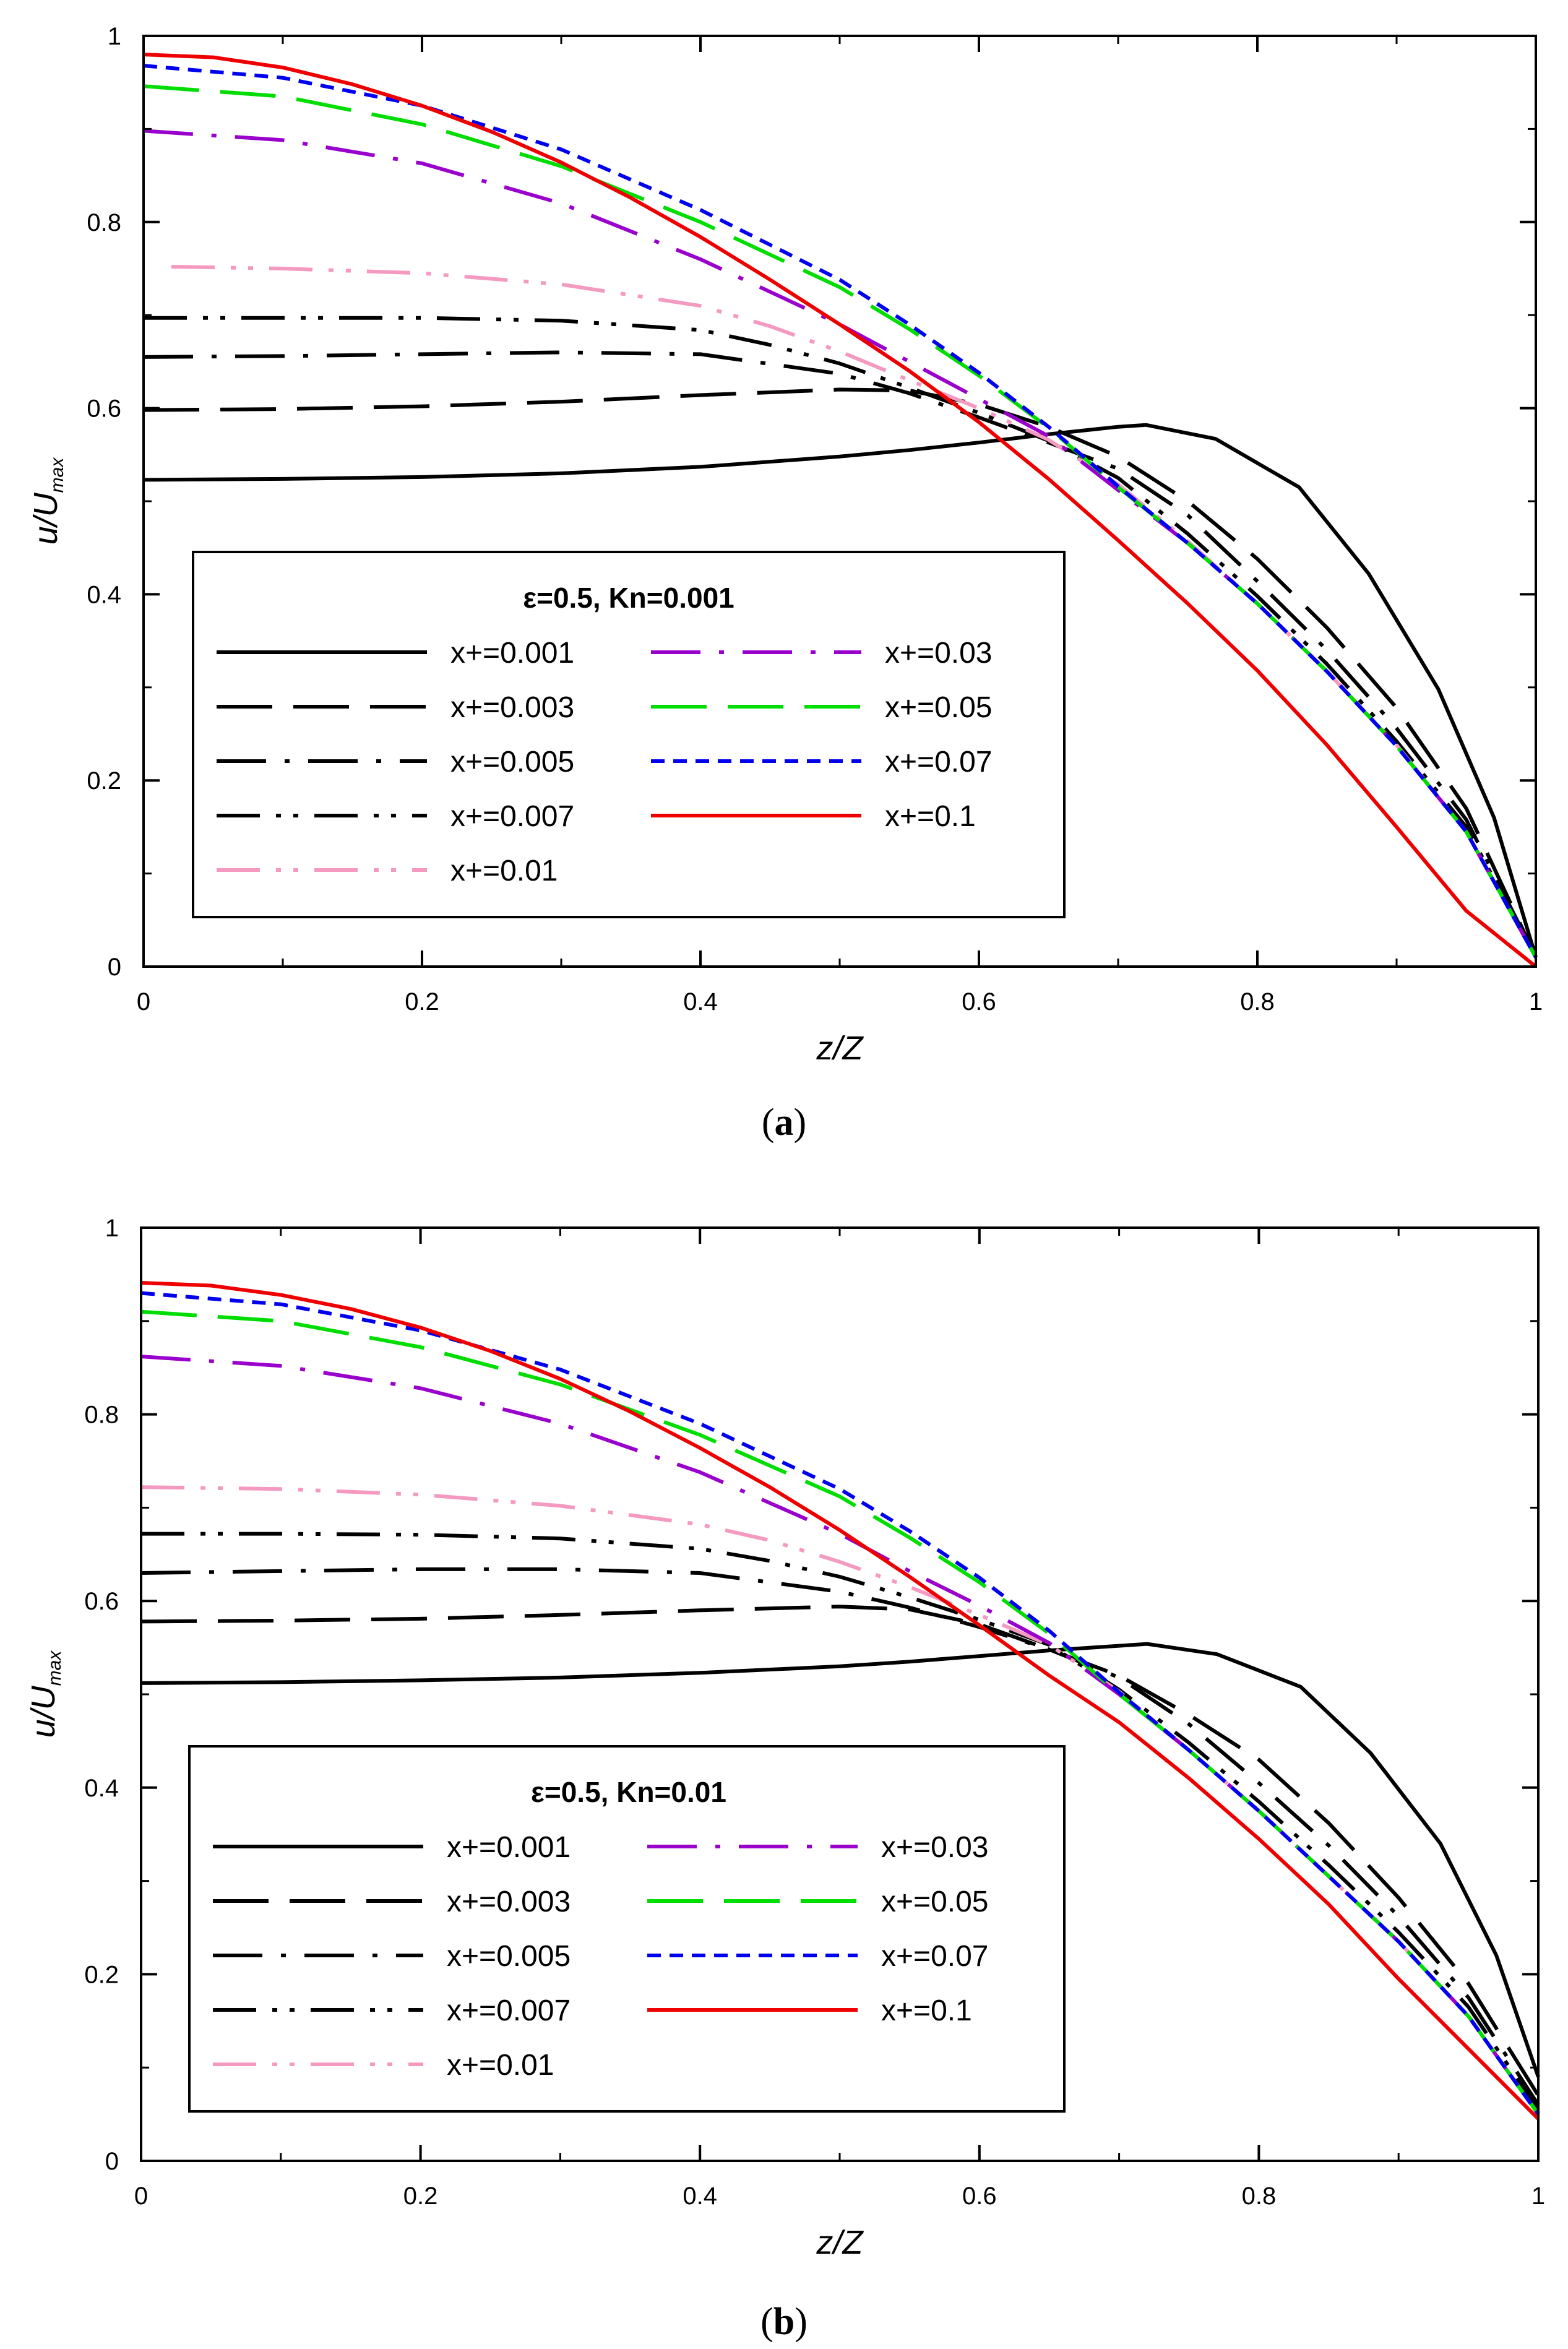  Describe the element at coordinates (784, 1122) in the screenshot. I see `caption-a: (a)` at that location.